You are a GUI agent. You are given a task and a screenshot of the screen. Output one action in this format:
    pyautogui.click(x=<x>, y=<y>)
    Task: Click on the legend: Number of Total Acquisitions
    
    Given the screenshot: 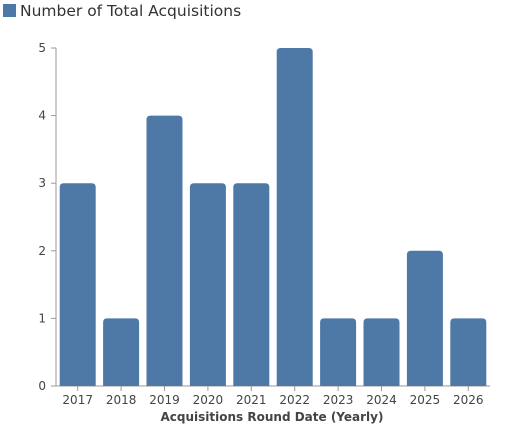 What is the action you would take?
    pyautogui.click(x=122, y=11)
    